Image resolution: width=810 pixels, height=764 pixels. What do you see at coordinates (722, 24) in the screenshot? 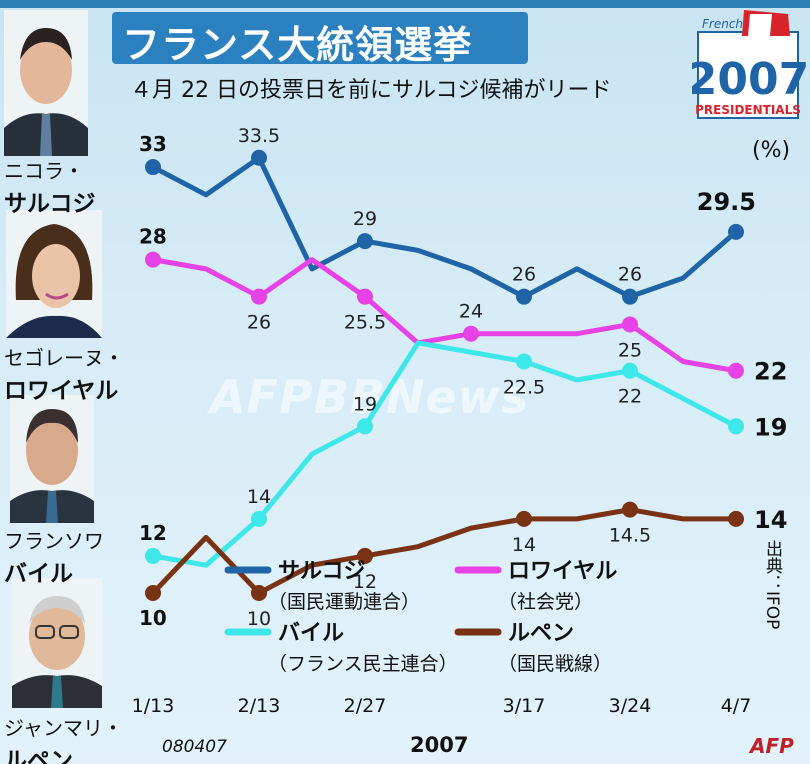
I see `logo-small-text: French` at bounding box center [722, 24].